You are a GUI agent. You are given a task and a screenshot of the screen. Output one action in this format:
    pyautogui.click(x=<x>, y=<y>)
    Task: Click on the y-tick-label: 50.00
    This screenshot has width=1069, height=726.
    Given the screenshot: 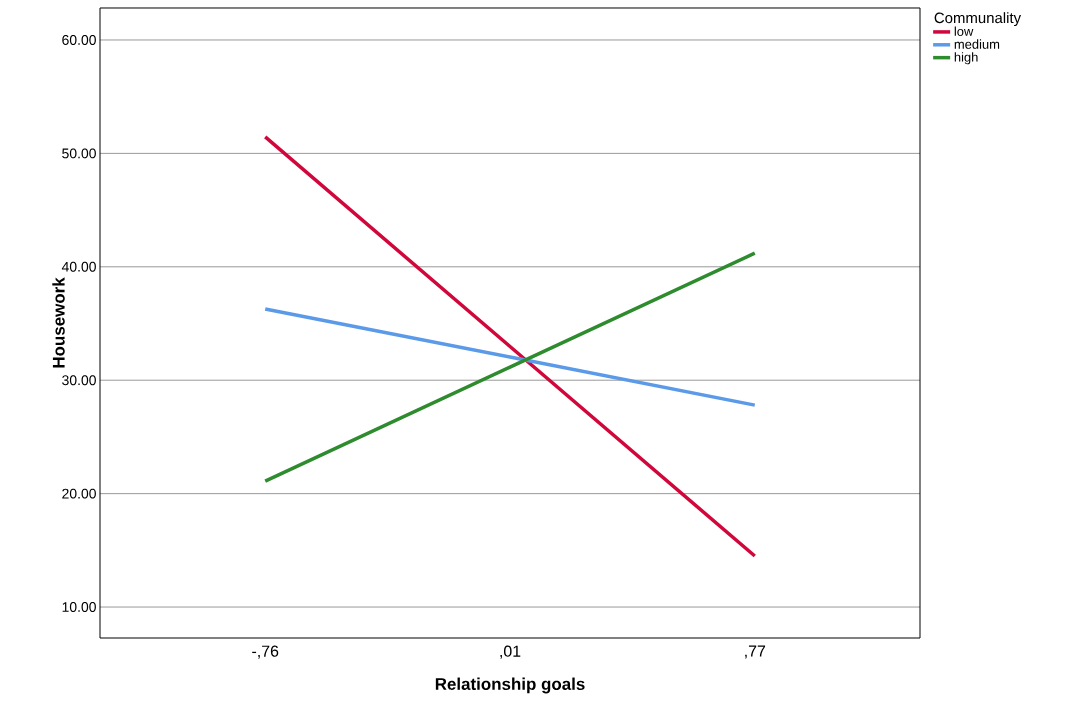 What is the action you would take?
    pyautogui.click(x=79, y=153)
    